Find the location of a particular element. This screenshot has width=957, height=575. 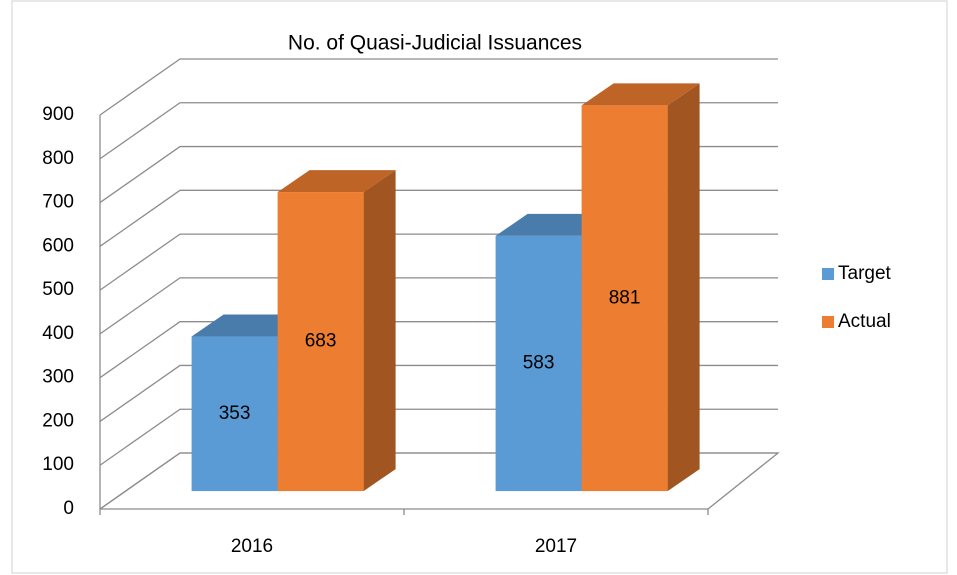

y-tick-label: 500 is located at coordinates (58, 289).